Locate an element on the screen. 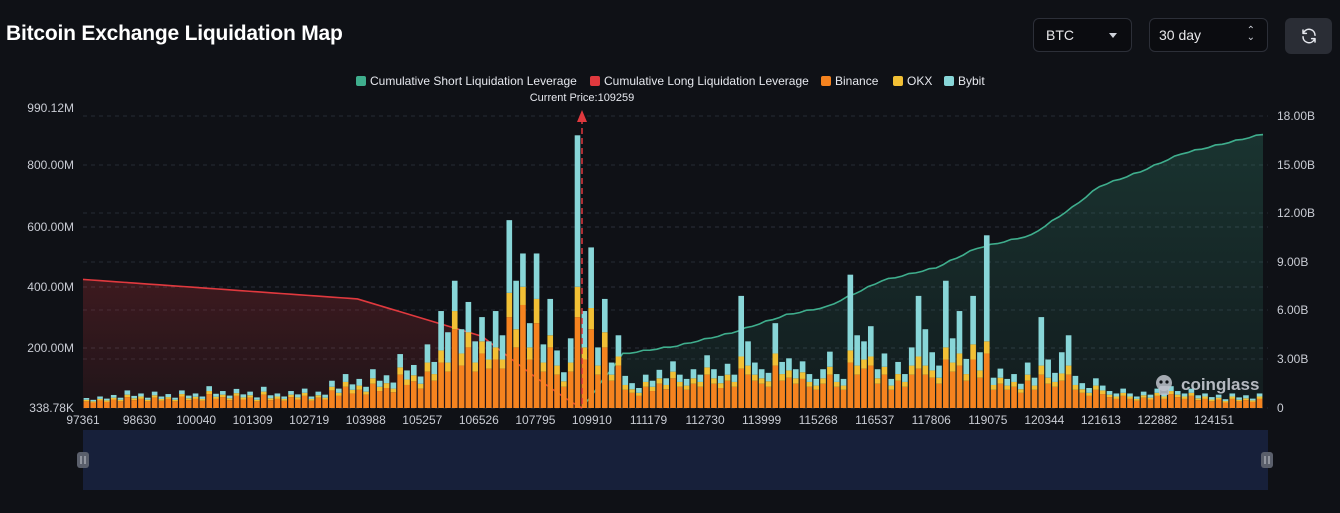 Image resolution: width=1340 pixels, height=513 pixels. legend-item-binance: Binance is located at coordinates (850, 81).